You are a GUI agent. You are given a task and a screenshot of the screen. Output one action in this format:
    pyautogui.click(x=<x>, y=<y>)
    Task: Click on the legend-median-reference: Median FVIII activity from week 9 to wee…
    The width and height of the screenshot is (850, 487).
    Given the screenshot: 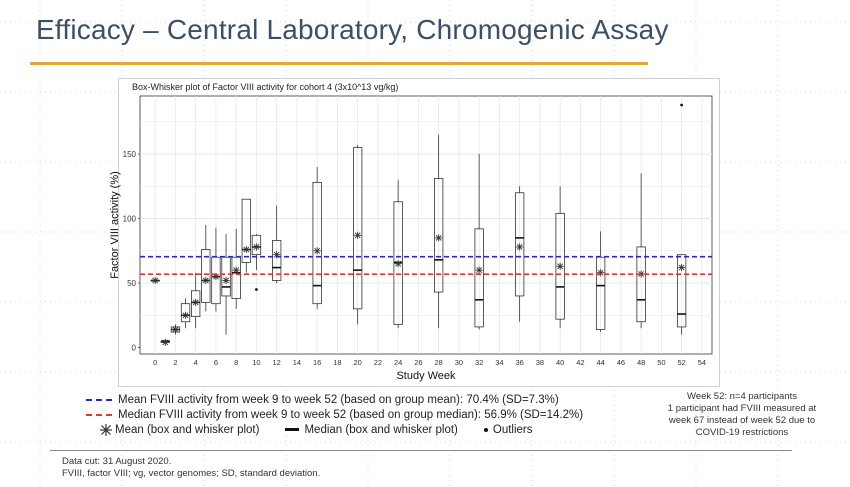 What is the action you would take?
    pyautogui.click(x=334, y=414)
    